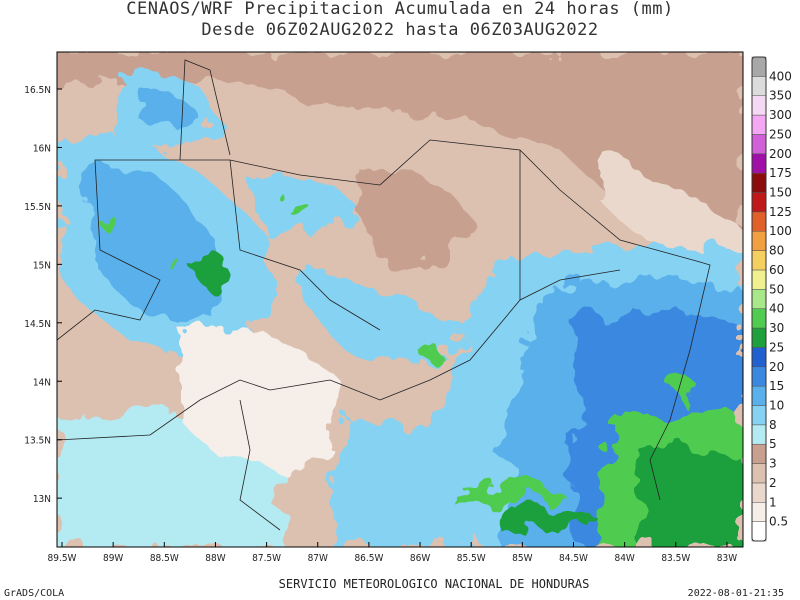 The image size is (800, 600). I want to click on colorbar-label: 2, so click(773, 483).